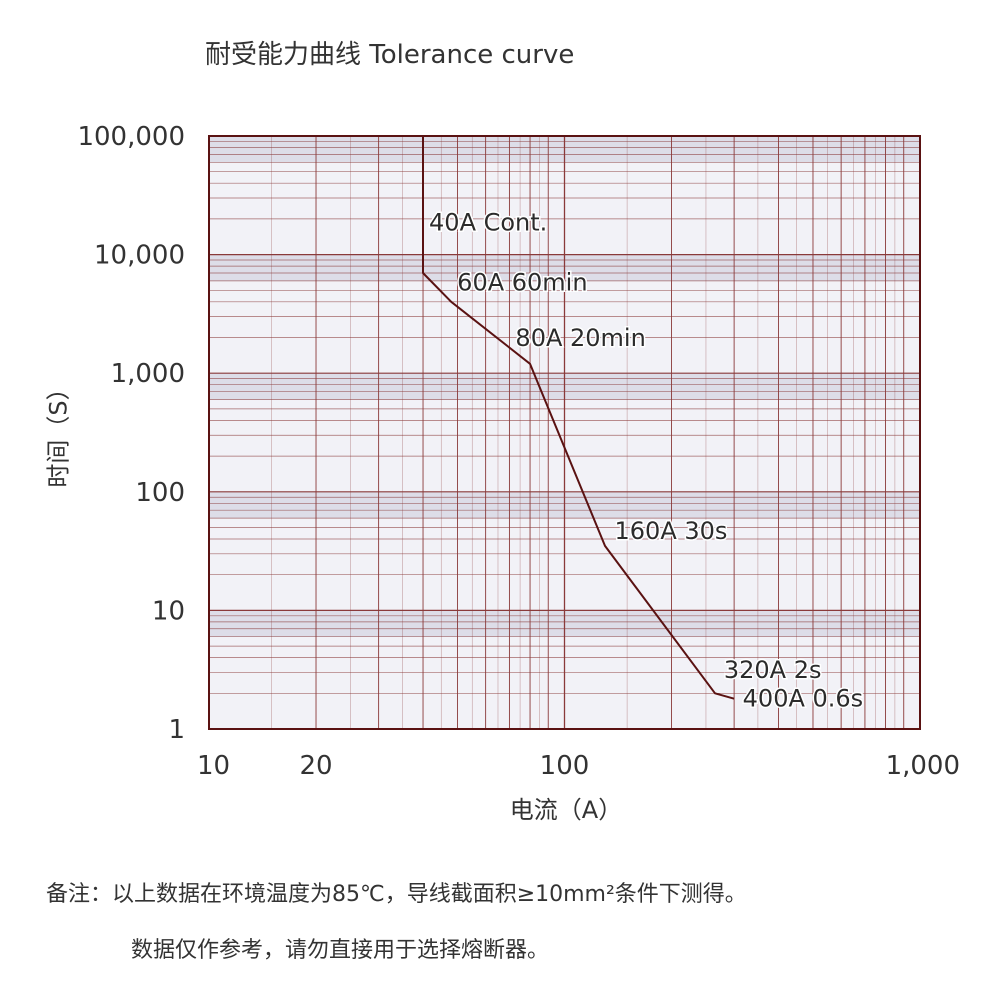 The image size is (1000, 1003). What do you see at coordinates (565, 766) in the screenshot?
I see `x-tick-label: 100` at bounding box center [565, 766].